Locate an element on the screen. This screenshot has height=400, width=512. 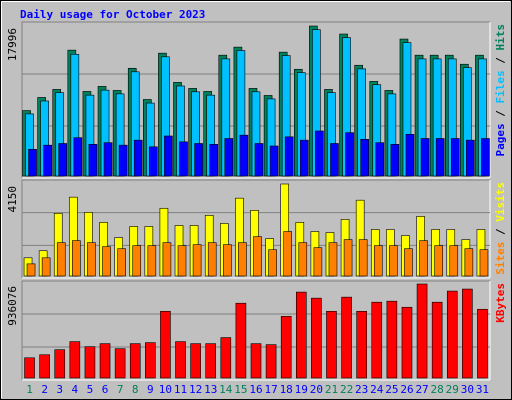
y-tick-label: 17996 is located at coordinates (12, 44).